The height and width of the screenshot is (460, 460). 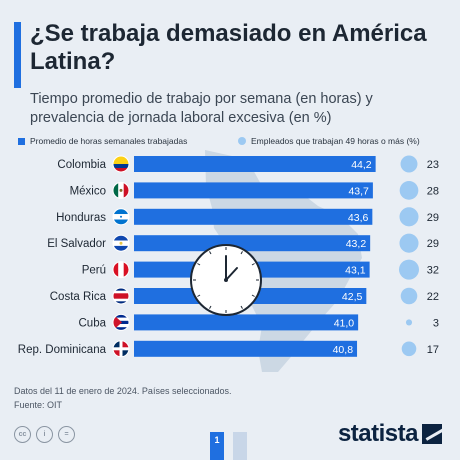 I want to click on category-label: Perú, so click(x=94, y=271).